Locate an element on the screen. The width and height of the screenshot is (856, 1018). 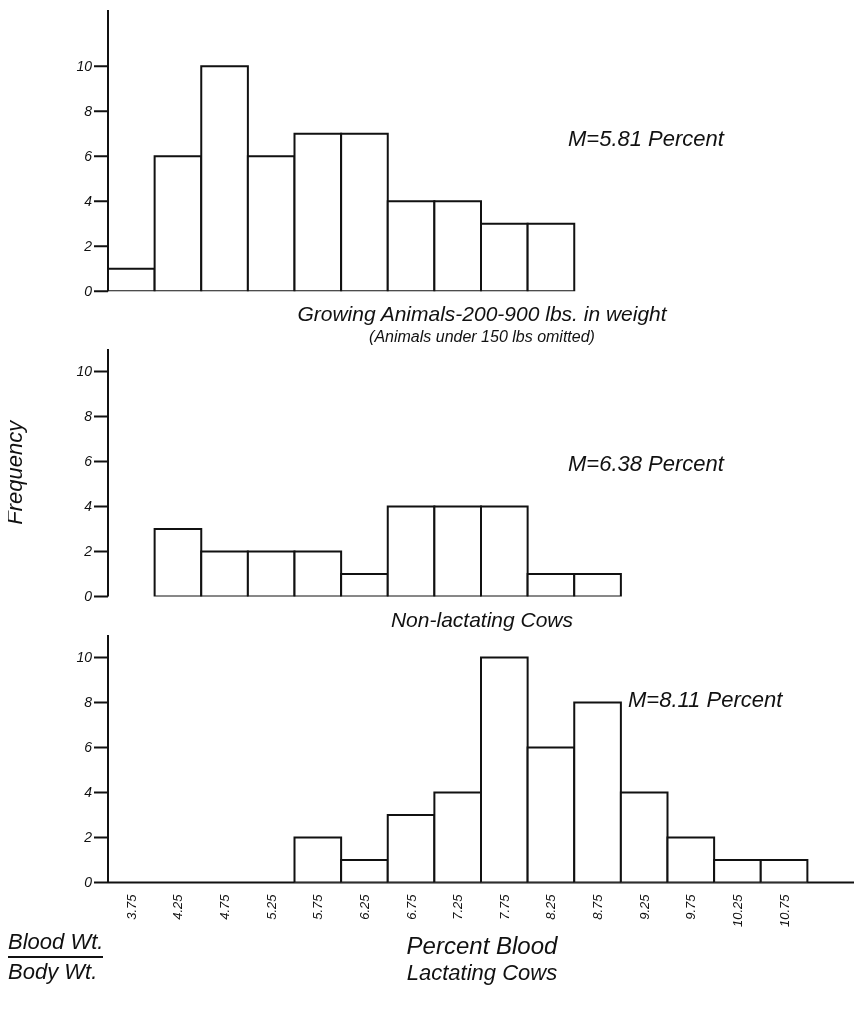
x-tick-label: 4.75 is located at coordinates (225, 906).